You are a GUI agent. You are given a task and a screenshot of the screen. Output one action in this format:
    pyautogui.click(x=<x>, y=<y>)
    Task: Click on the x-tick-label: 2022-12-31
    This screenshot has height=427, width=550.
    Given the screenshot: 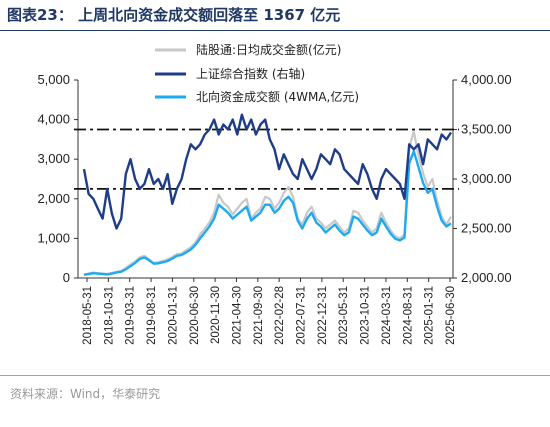 What is the action you would take?
    pyautogui.click(x=323, y=315)
    